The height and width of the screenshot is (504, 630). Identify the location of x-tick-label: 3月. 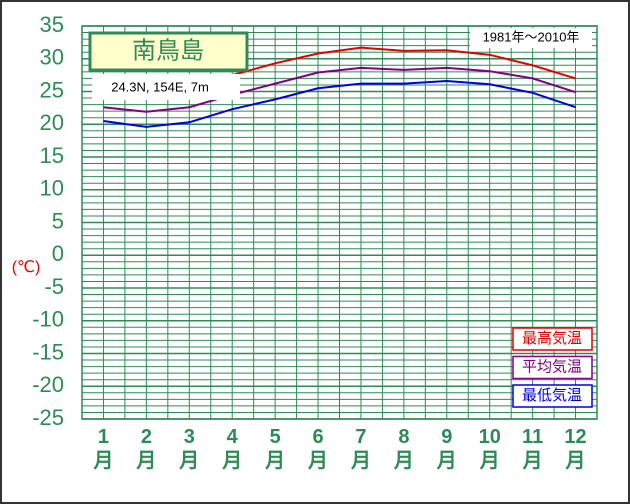
(189, 449).